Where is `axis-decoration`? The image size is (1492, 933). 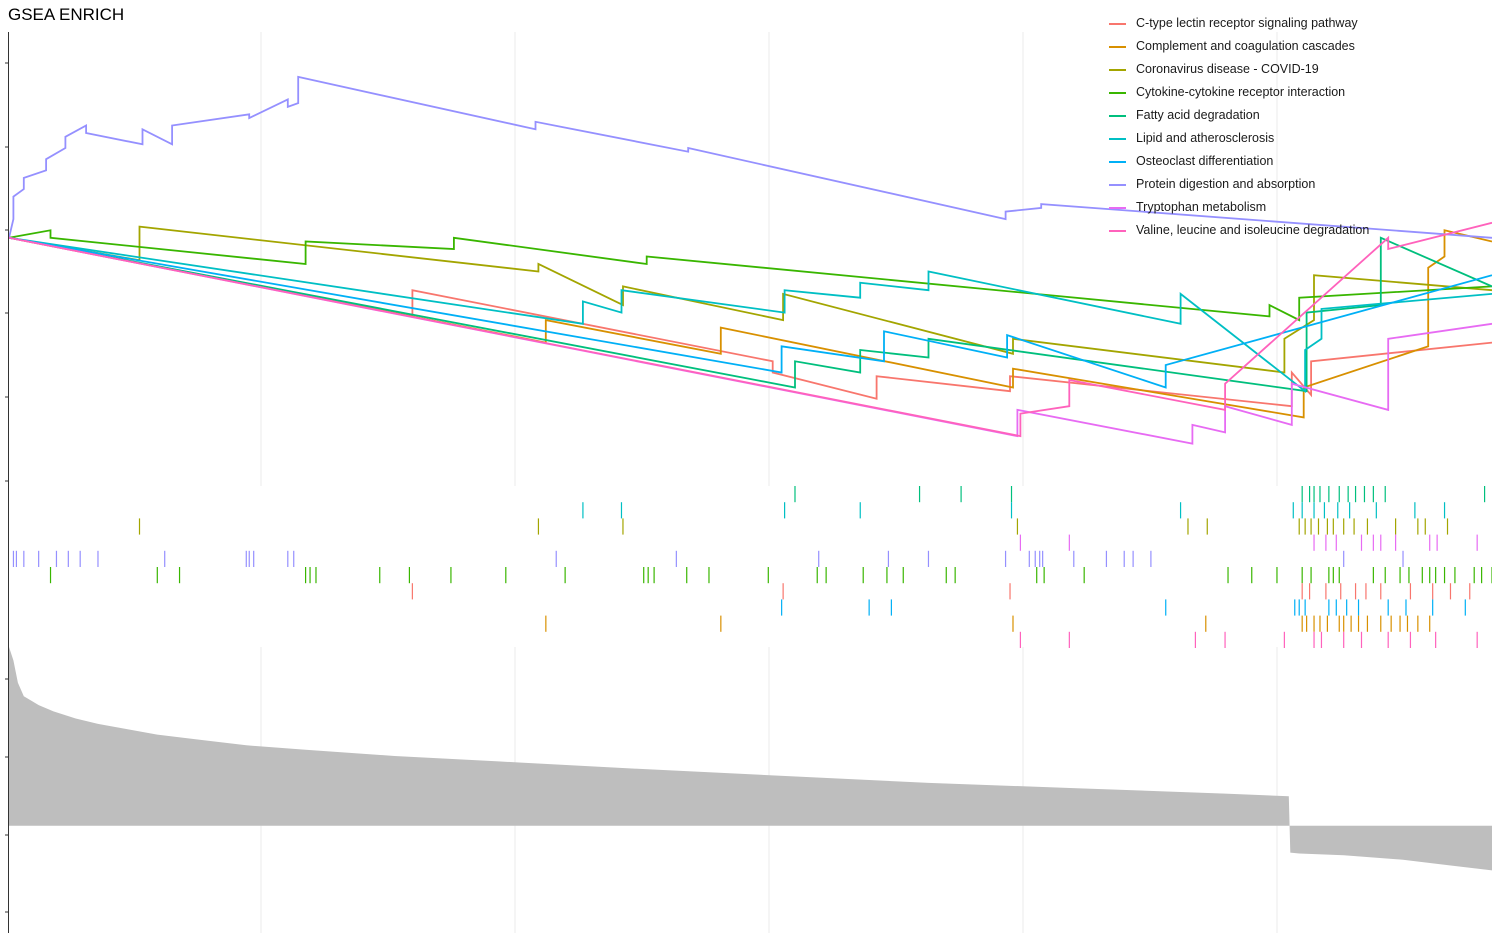 axis-decoration is located at coordinates (7, 482).